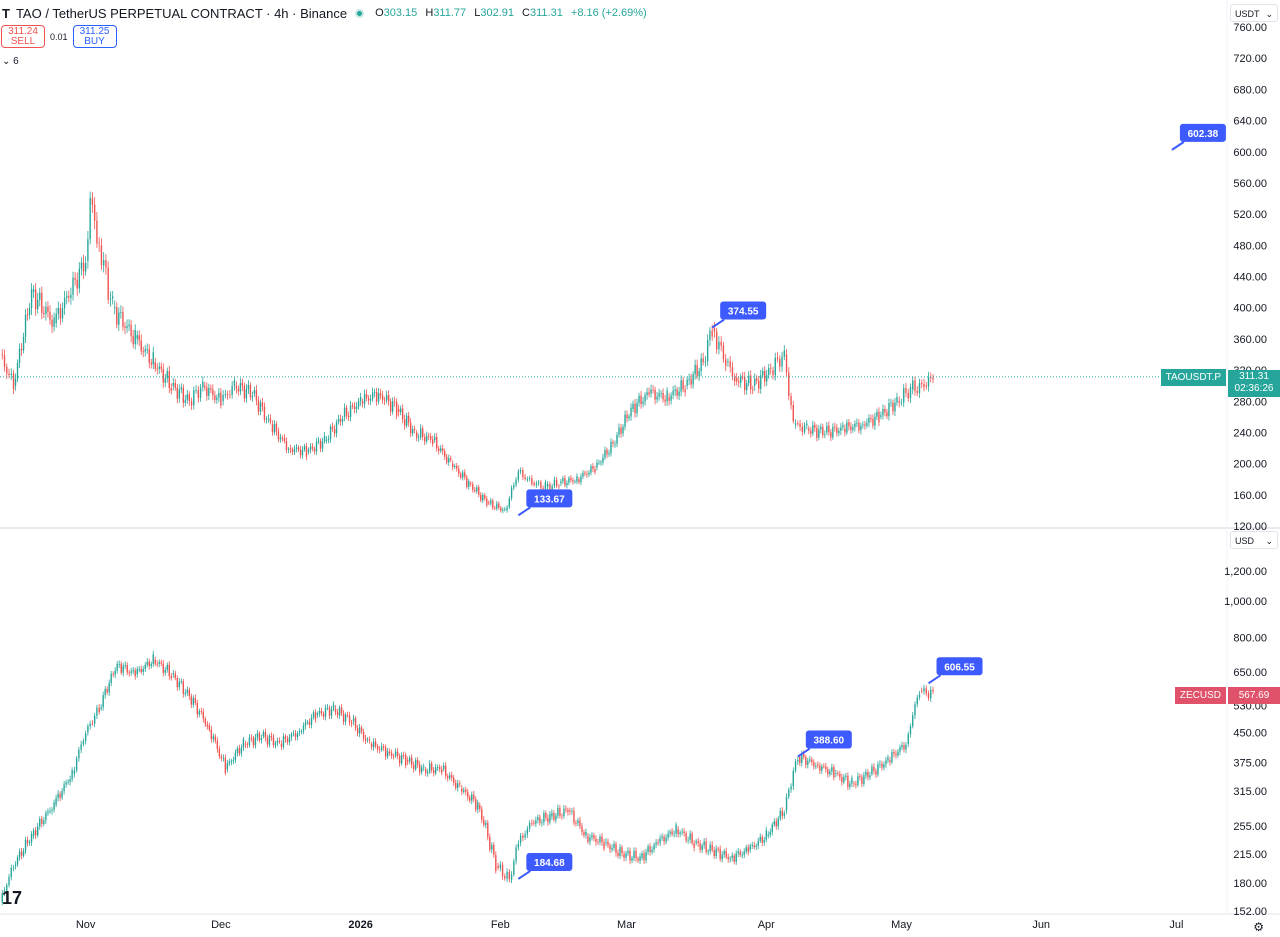 The height and width of the screenshot is (937, 1280). I want to click on chevron-down-icon: ⌄, so click(1269, 14).